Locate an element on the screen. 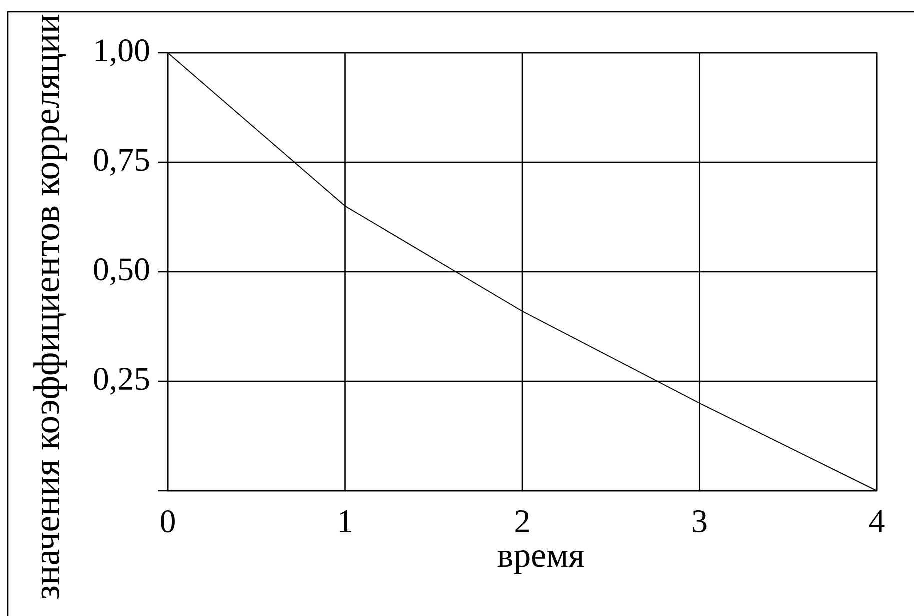 The width and height of the screenshot is (914, 616). y-tick-label: 0,50 is located at coordinates (122, 272).